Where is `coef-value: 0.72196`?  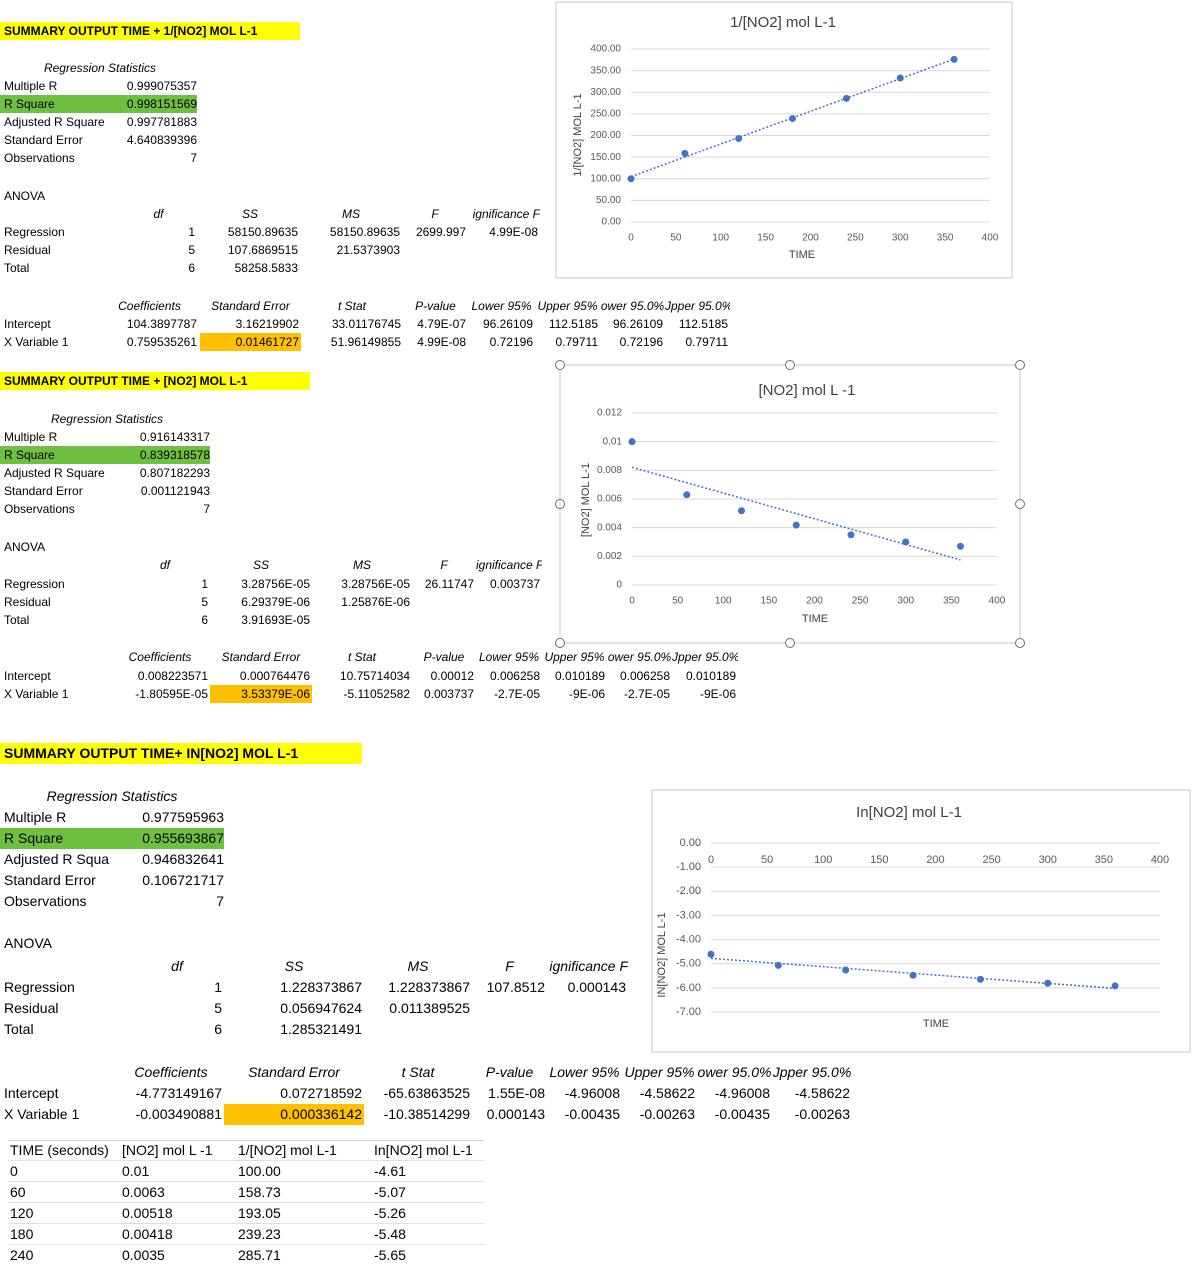
coef-value: 0.72196 is located at coordinates (641, 342).